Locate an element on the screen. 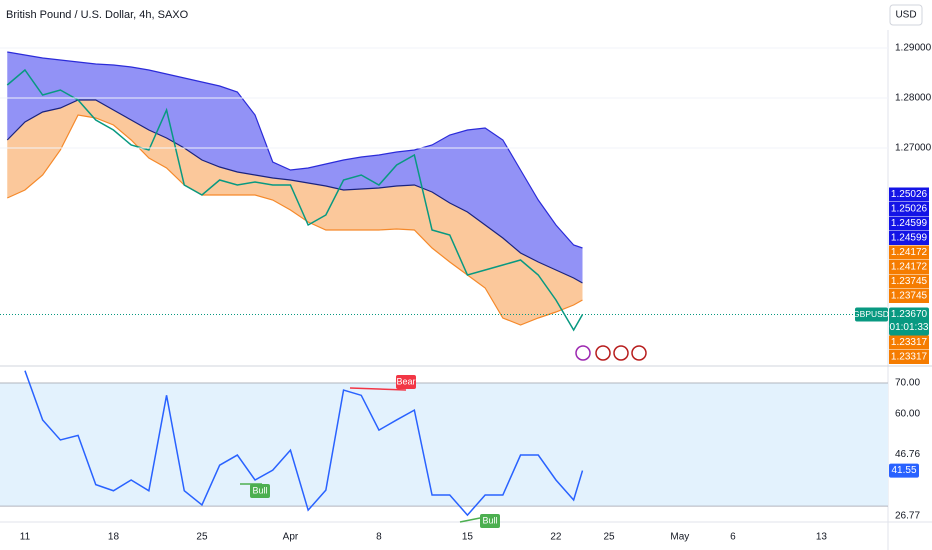 This screenshot has height=550, width=932. x-tick-label: 18 is located at coordinates (114, 537).